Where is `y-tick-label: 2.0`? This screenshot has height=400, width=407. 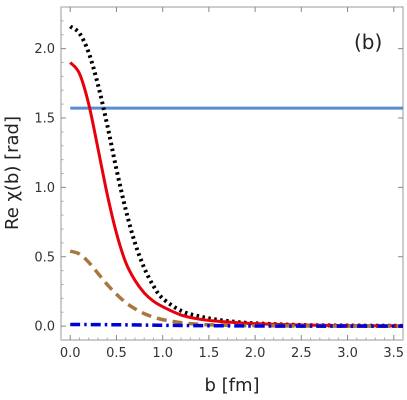 y-tick-label: 2.0 is located at coordinates (44, 49).